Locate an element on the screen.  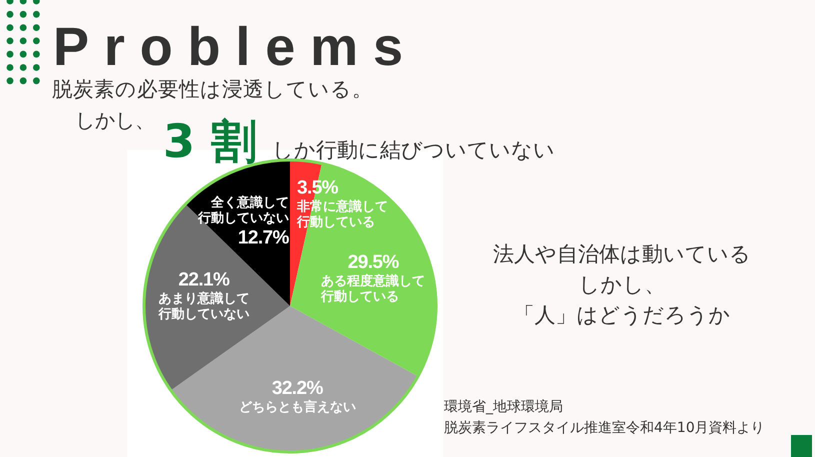
subtitle: 脱炭素の必要性は浸透している。 is located at coordinates (212, 89).